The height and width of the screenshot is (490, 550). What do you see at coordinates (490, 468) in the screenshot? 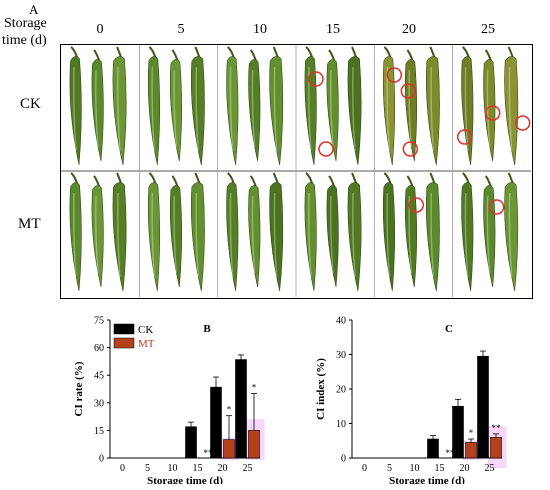
I see `x-tick-label: 25` at bounding box center [490, 468].